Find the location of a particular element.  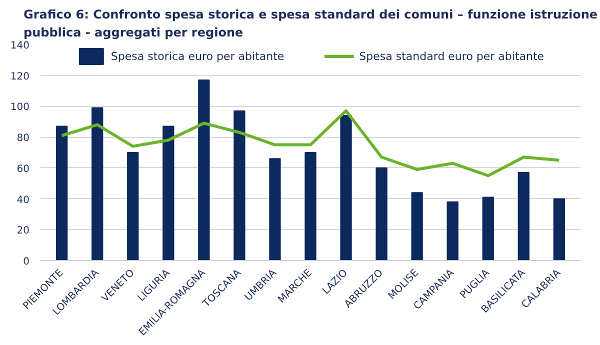

legend-label: Spesa storica euro per abitante is located at coordinates (197, 56).